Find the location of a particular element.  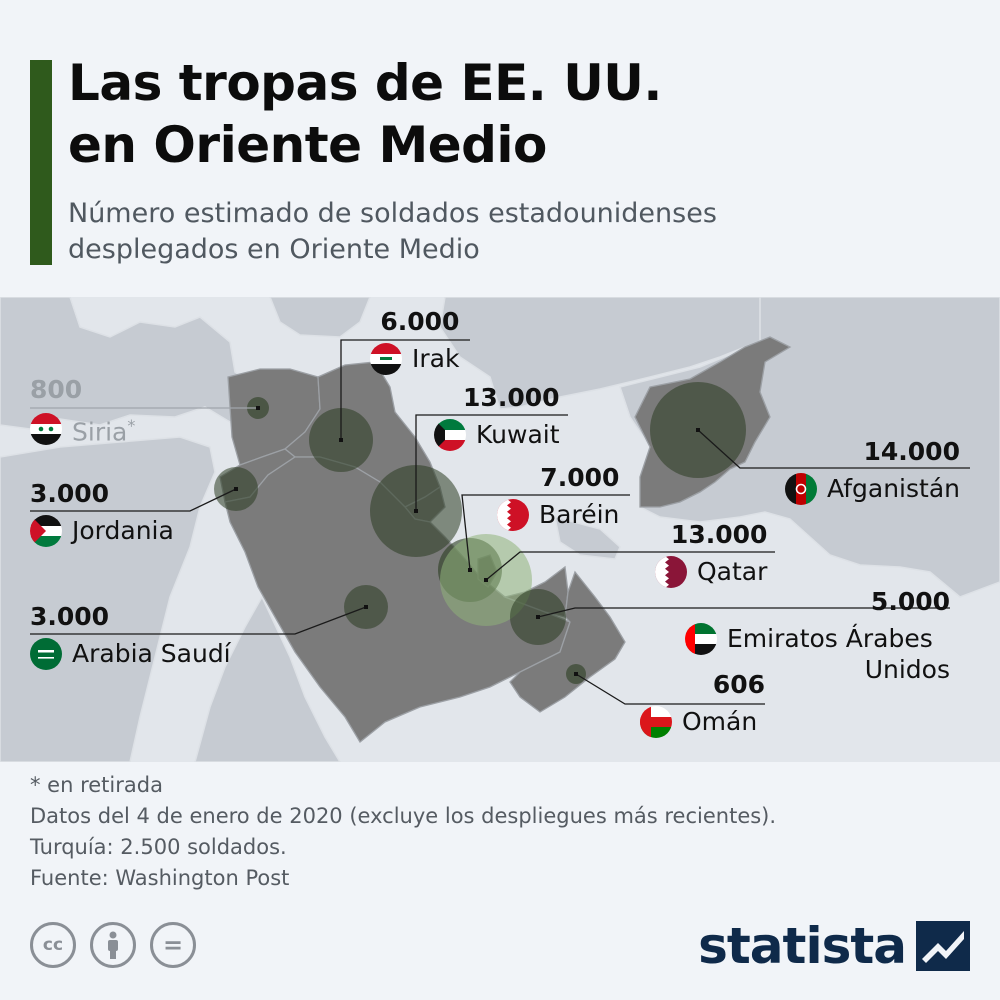

syria-name: Siria* is located at coordinates (103, 429).